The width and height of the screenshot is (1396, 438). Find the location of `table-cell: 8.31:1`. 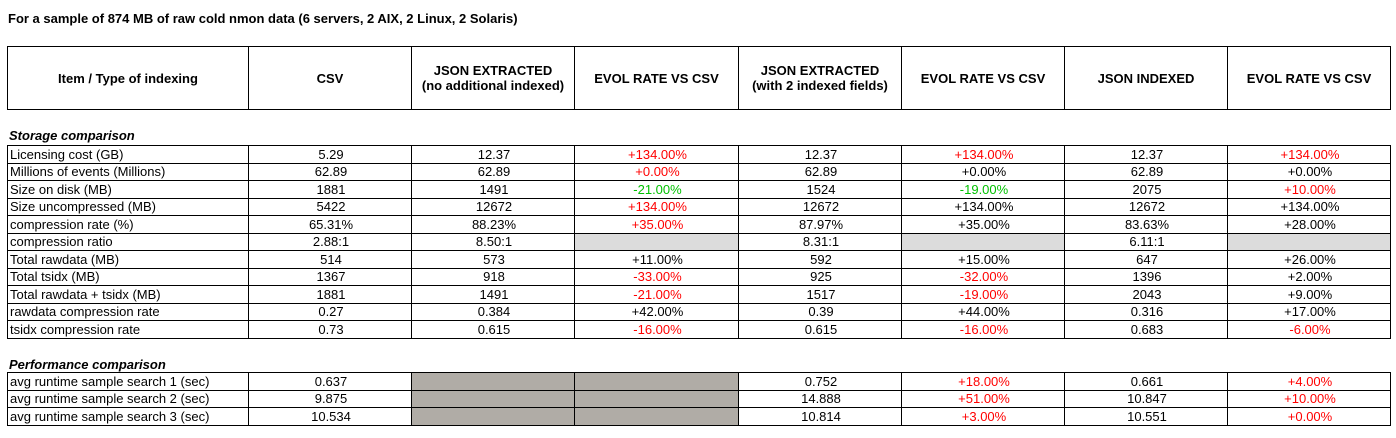

table-cell: 8.31:1 is located at coordinates (820, 241).